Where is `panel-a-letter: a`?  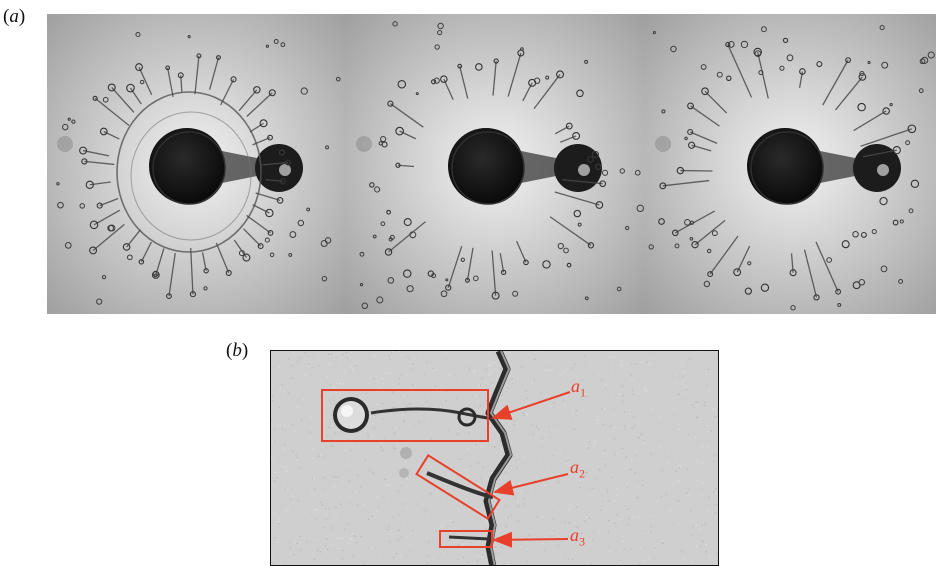 panel-a-letter: a is located at coordinates (14, 16).